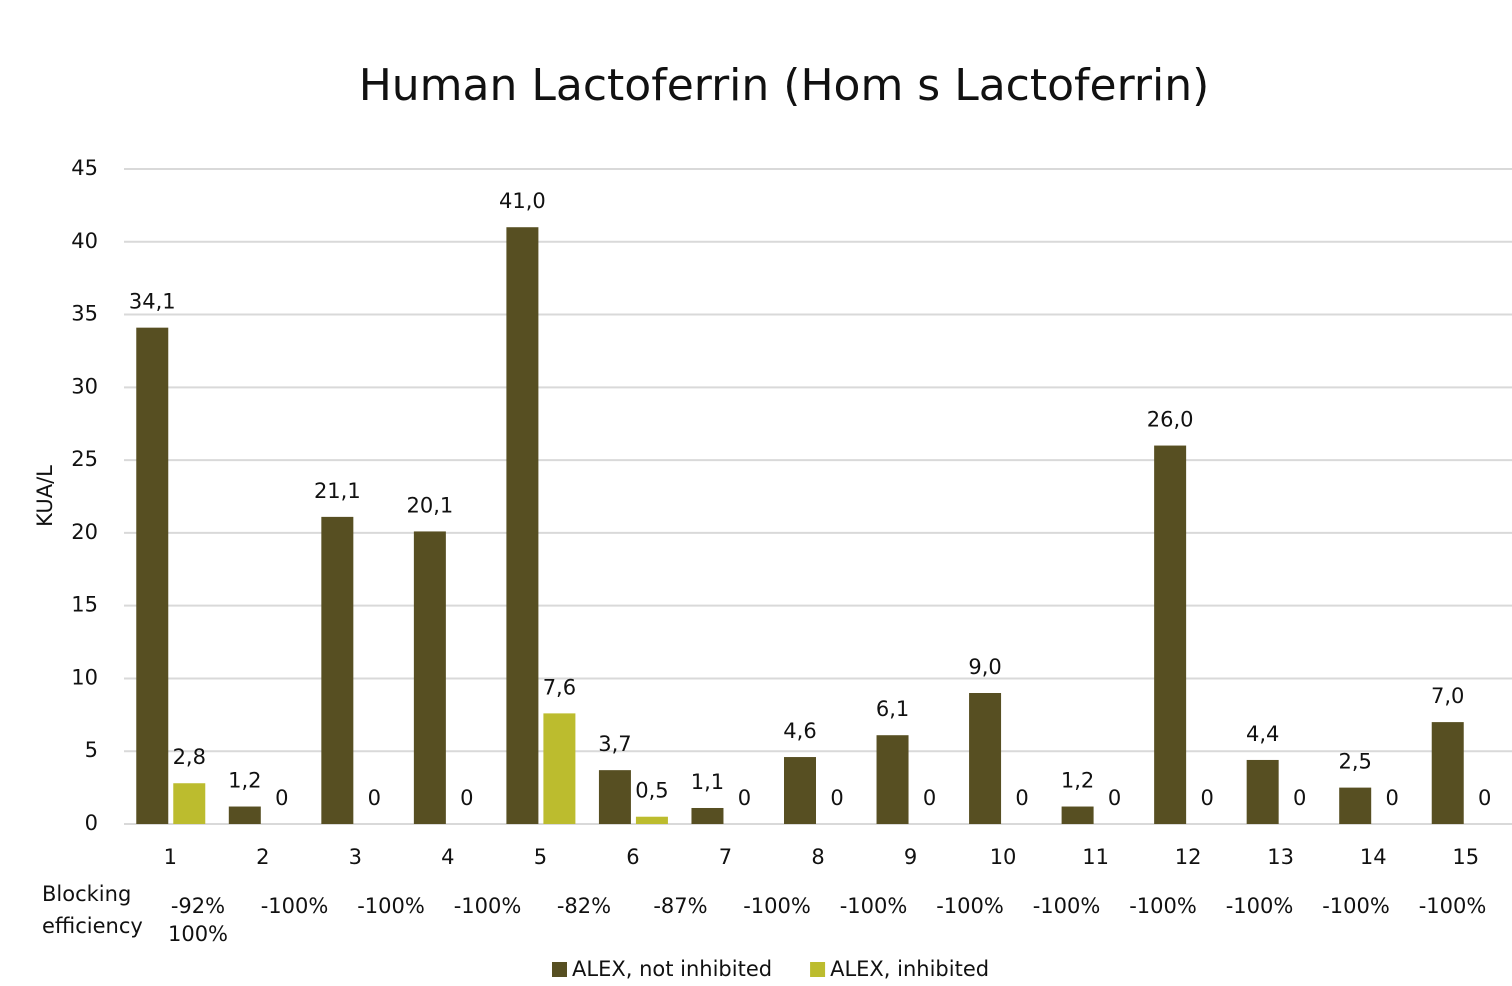 The width and height of the screenshot is (1512, 986). I want to click on y-tick-label: 35, so click(84, 314).